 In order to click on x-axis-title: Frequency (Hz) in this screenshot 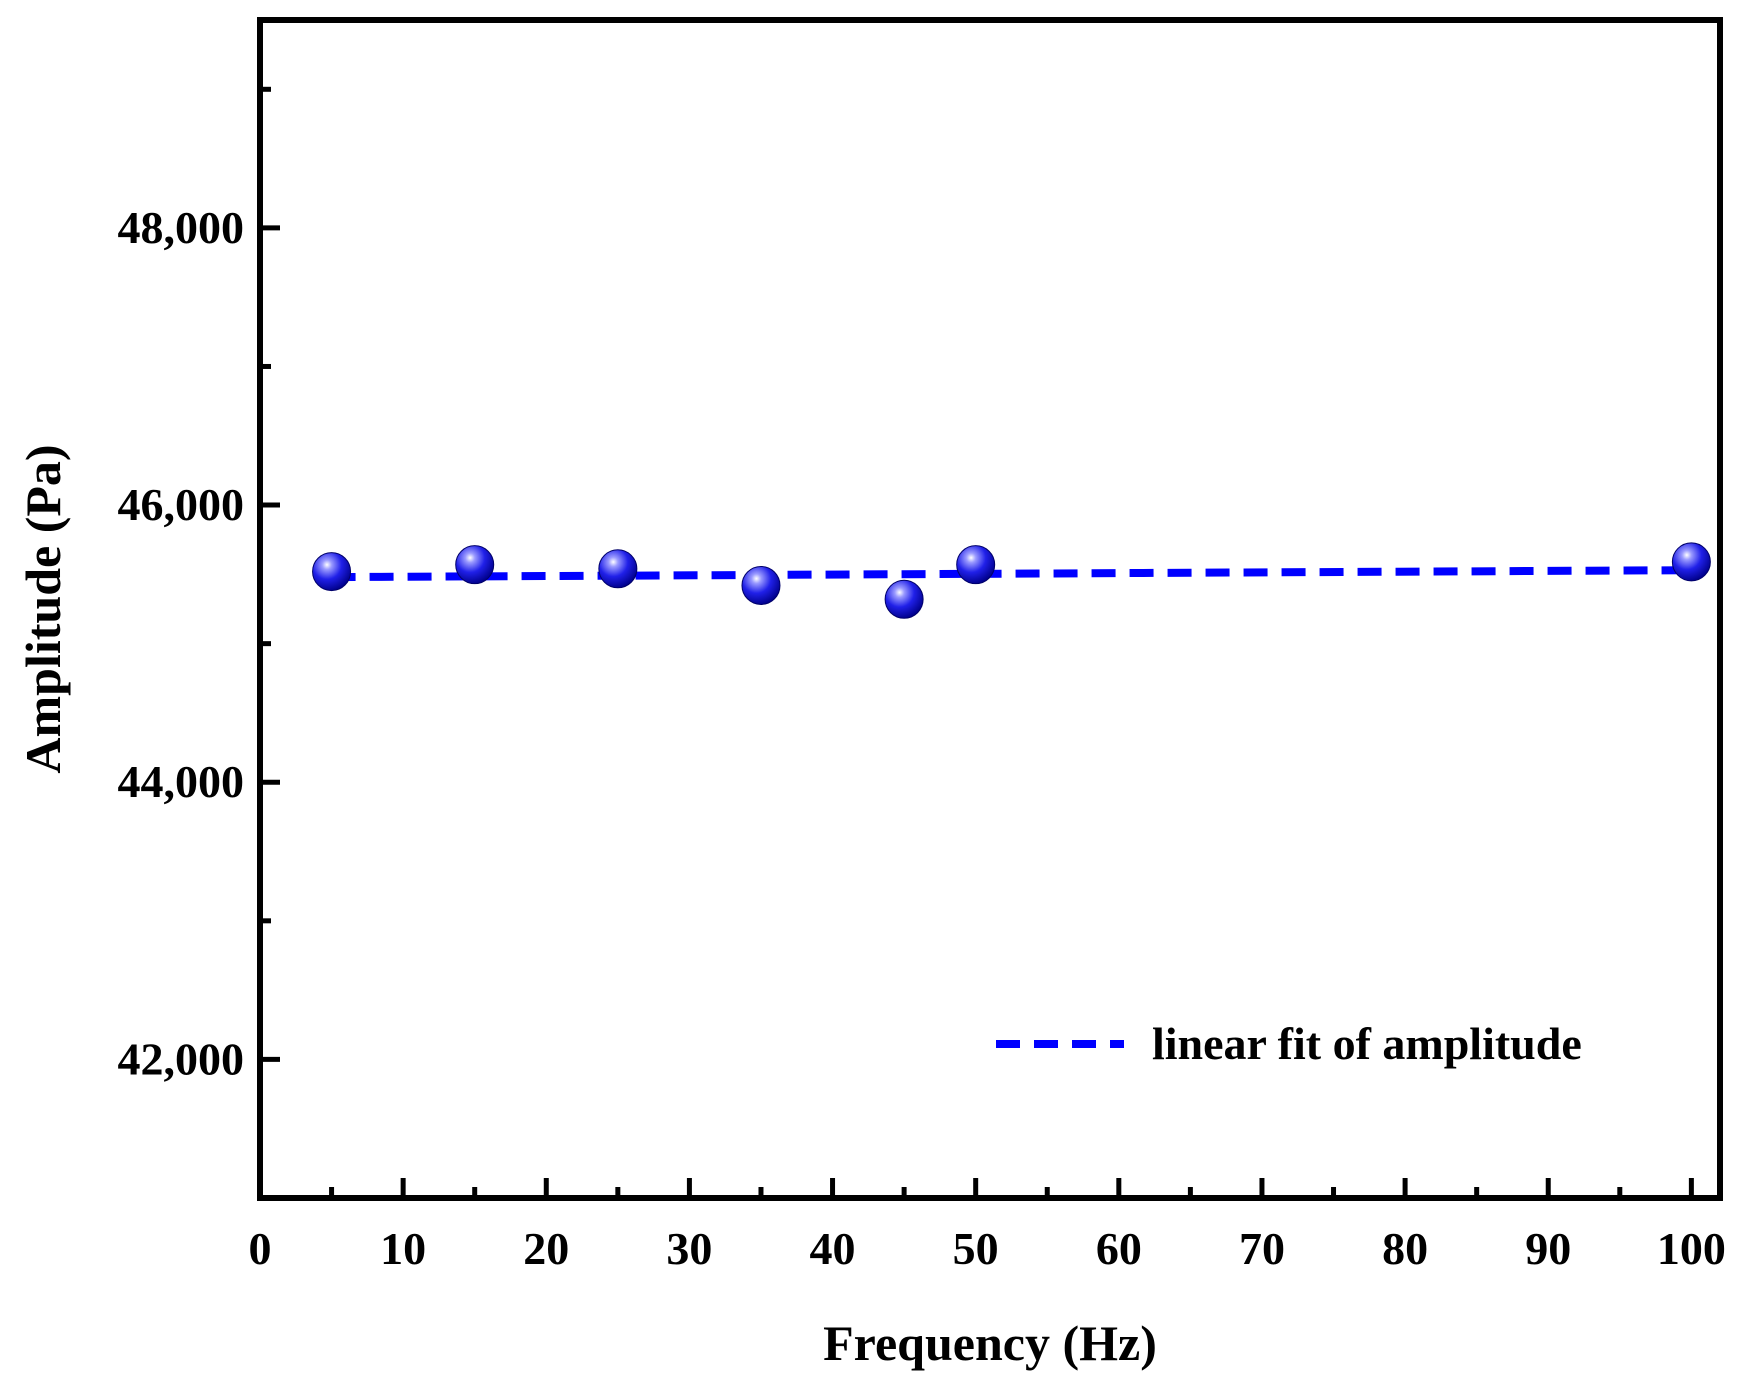, I will do `click(990, 1343)`.